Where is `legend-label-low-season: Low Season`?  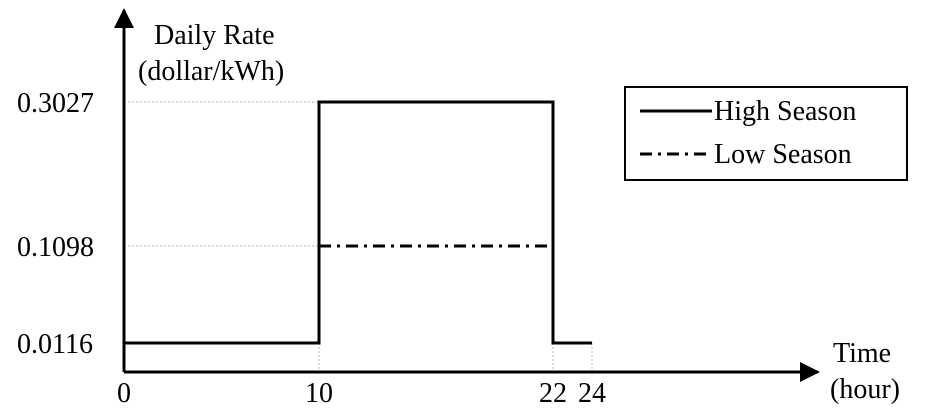 legend-label-low-season: Low Season is located at coordinates (783, 154).